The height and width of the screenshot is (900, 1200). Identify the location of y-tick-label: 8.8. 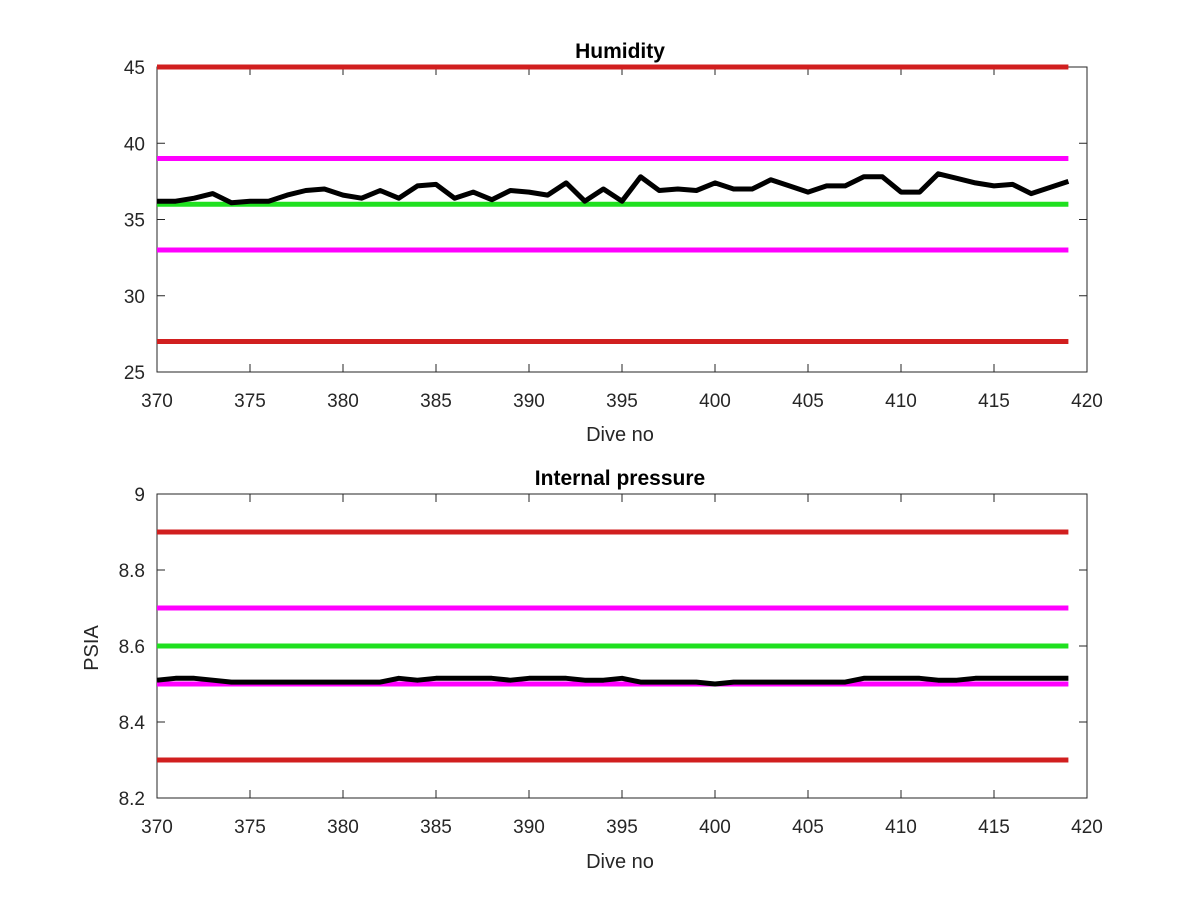
(132, 571).